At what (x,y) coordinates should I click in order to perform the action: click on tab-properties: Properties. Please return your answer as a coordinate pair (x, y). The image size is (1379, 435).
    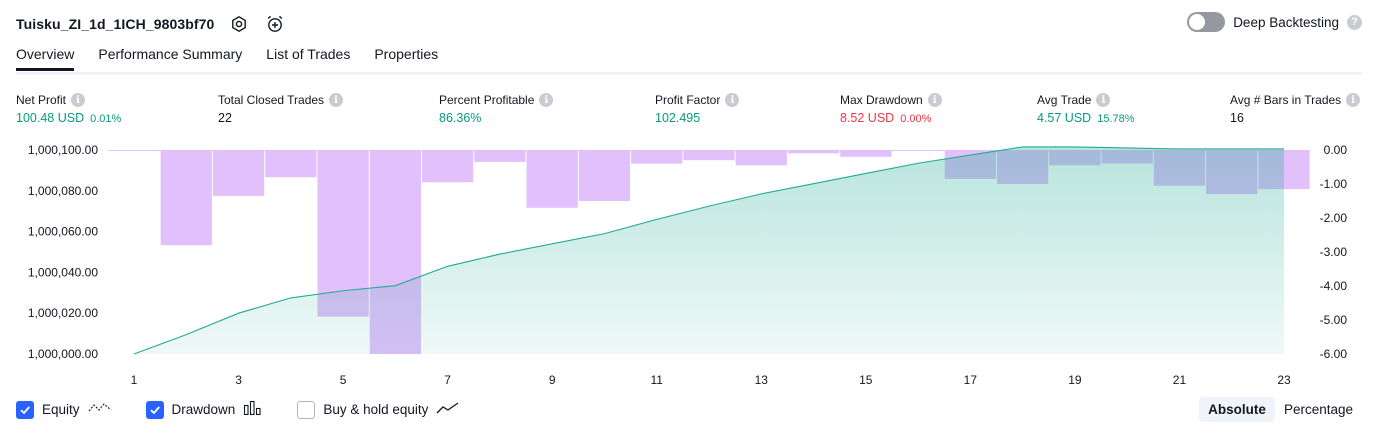
    Looking at the image, I should click on (406, 54).